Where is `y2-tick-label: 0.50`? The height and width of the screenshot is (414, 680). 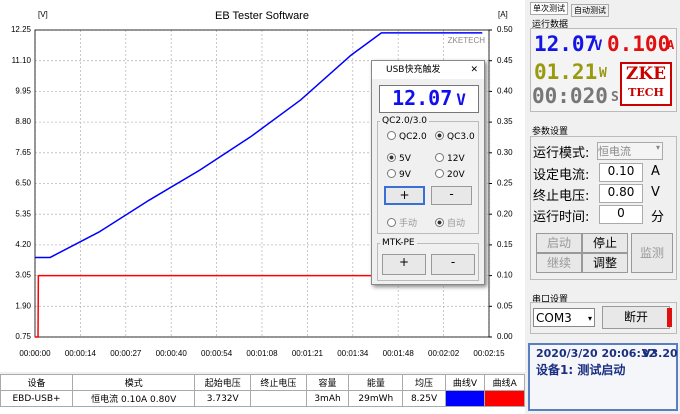 y2-tick-label: 0.50 is located at coordinates (505, 29).